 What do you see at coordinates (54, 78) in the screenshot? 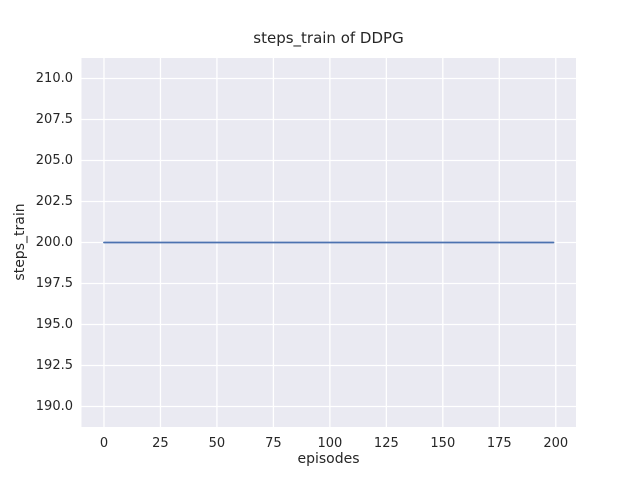
I see `y-tick-label: 210.0` at bounding box center [54, 78].